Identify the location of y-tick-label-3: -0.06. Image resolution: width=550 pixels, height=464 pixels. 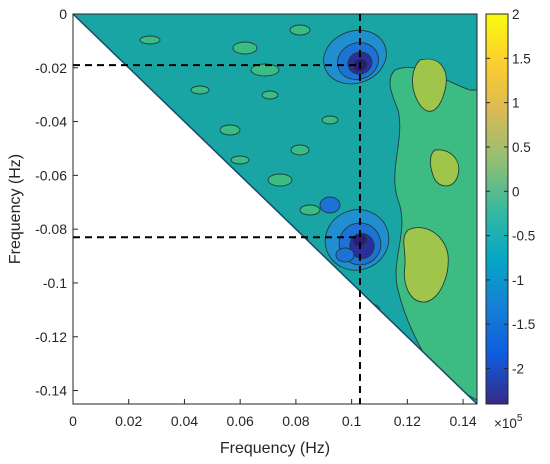
(51, 175).